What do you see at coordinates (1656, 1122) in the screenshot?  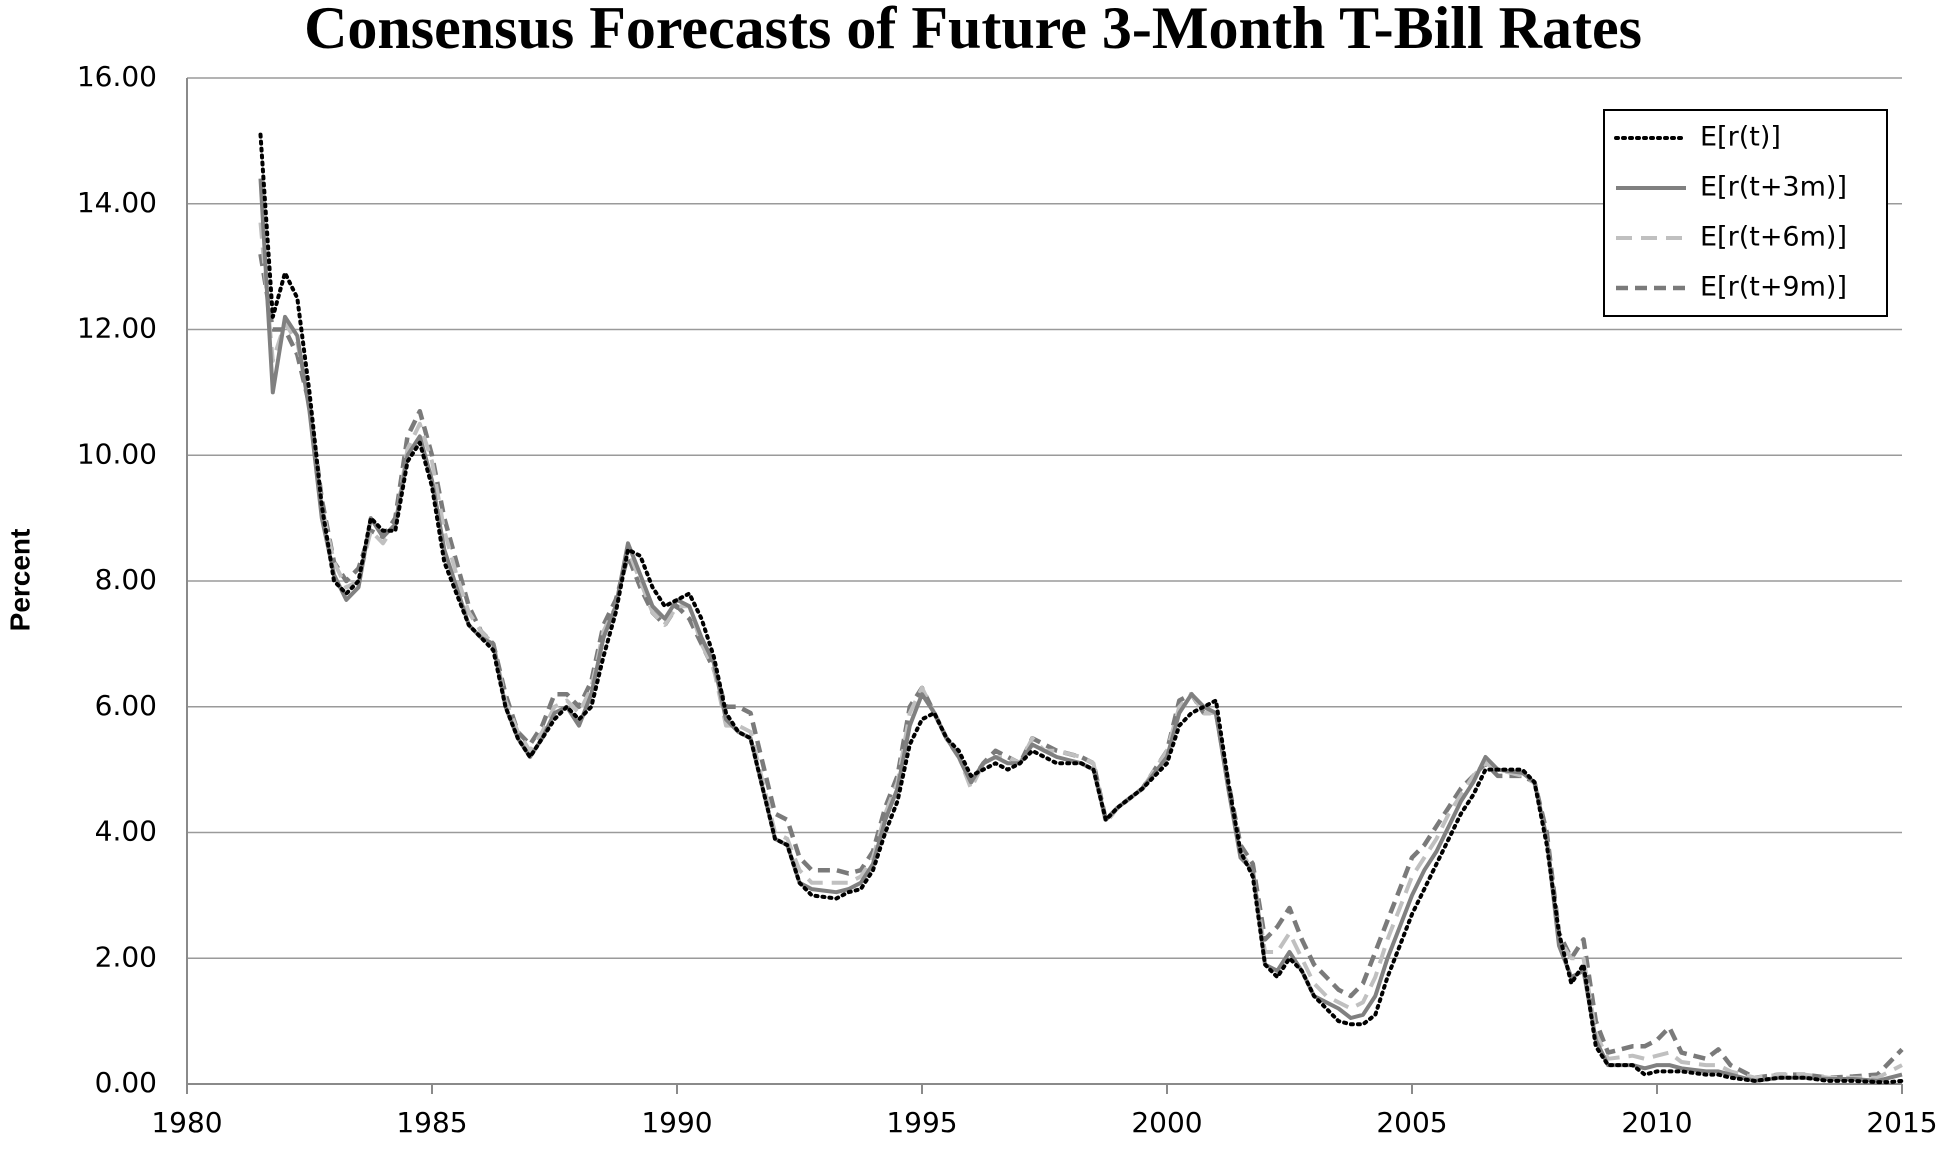 I see `x-tick-label: 2010` at bounding box center [1656, 1122].